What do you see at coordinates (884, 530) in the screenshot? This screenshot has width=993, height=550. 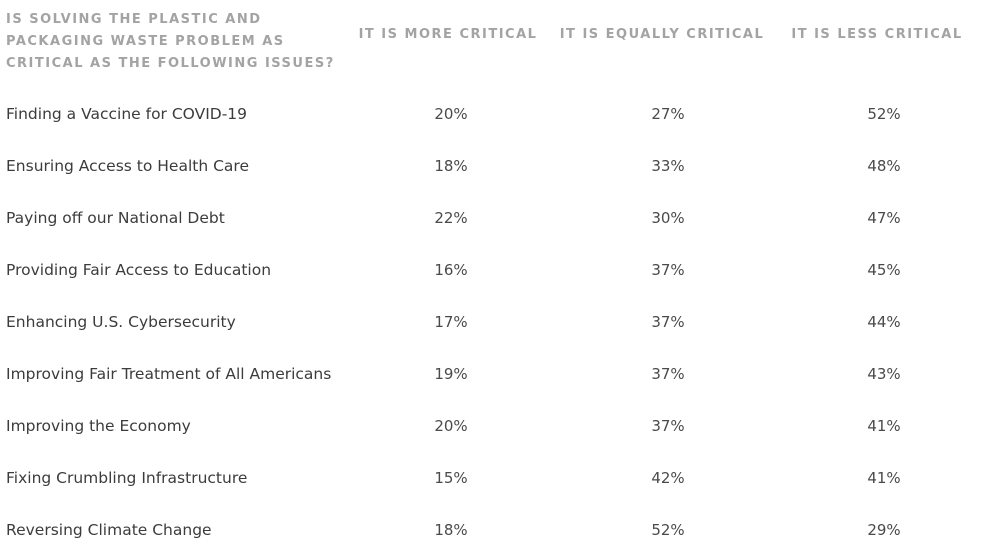 I see `cell-less-critical: 29%` at bounding box center [884, 530].